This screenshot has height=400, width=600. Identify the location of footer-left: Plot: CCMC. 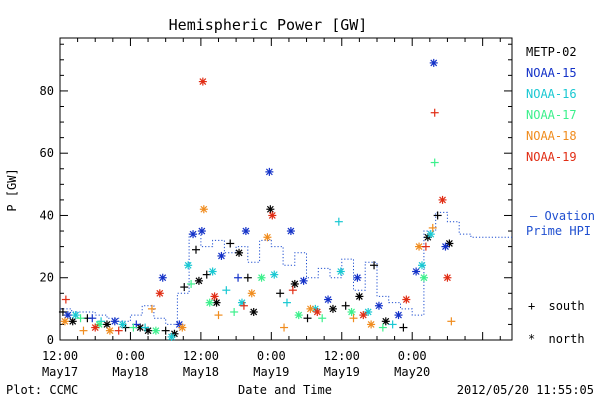
(42, 390).